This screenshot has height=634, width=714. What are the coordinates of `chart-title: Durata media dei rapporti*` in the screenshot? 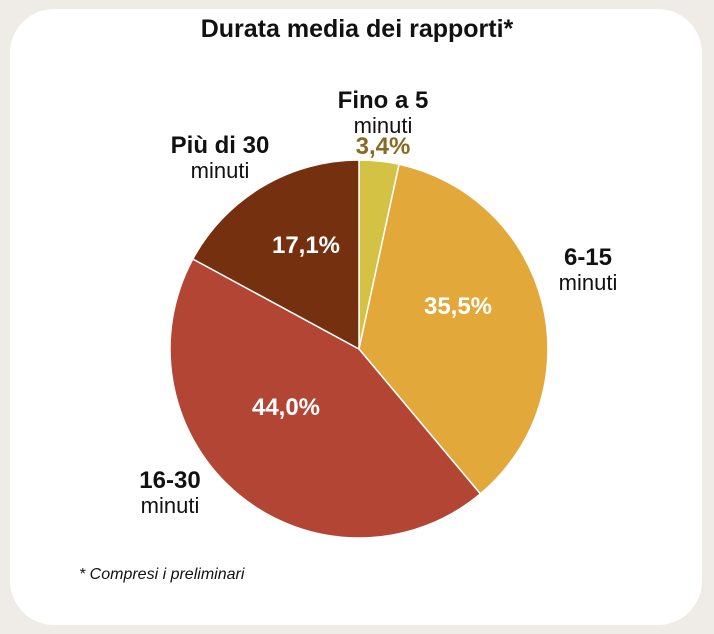 It's located at (357, 29).